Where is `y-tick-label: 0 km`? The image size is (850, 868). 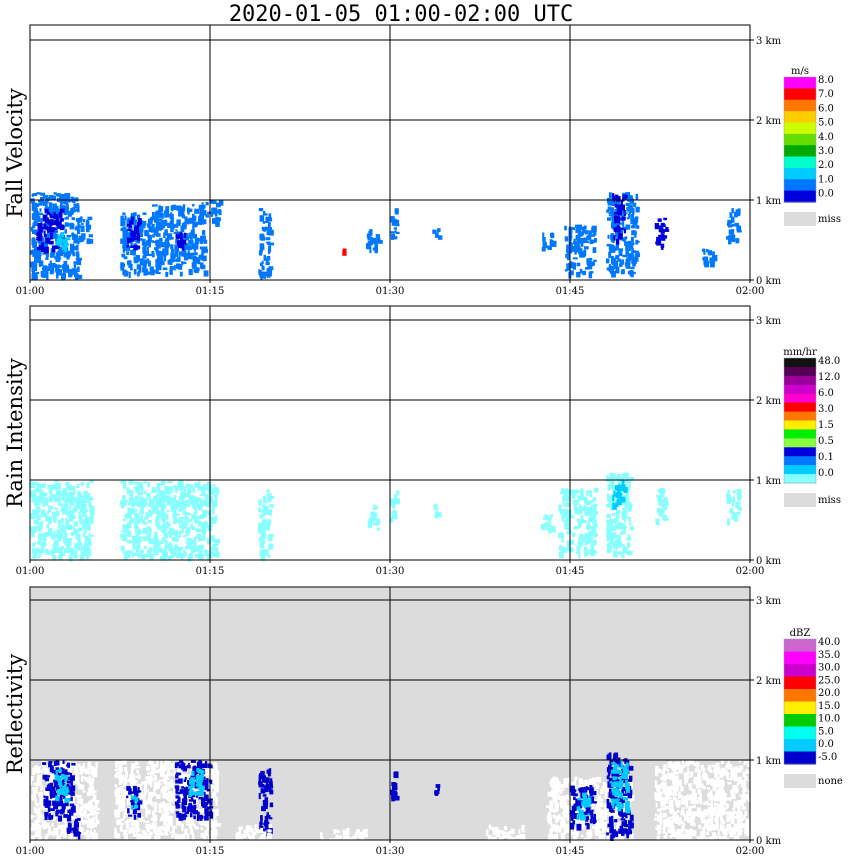
y-tick-label: 0 km is located at coordinates (769, 281).